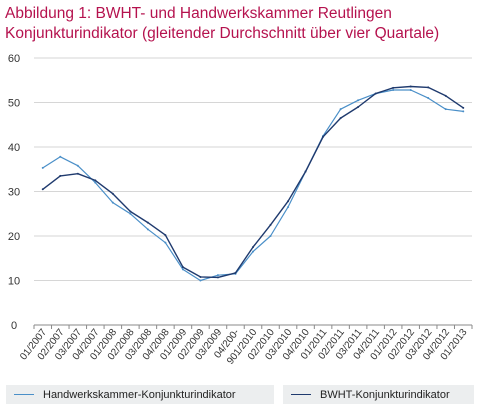 Image resolution: width=480 pixels, height=409 pixels. What do you see at coordinates (14, 193) in the screenshot?
I see `y-tick-label: 30` at bounding box center [14, 193].